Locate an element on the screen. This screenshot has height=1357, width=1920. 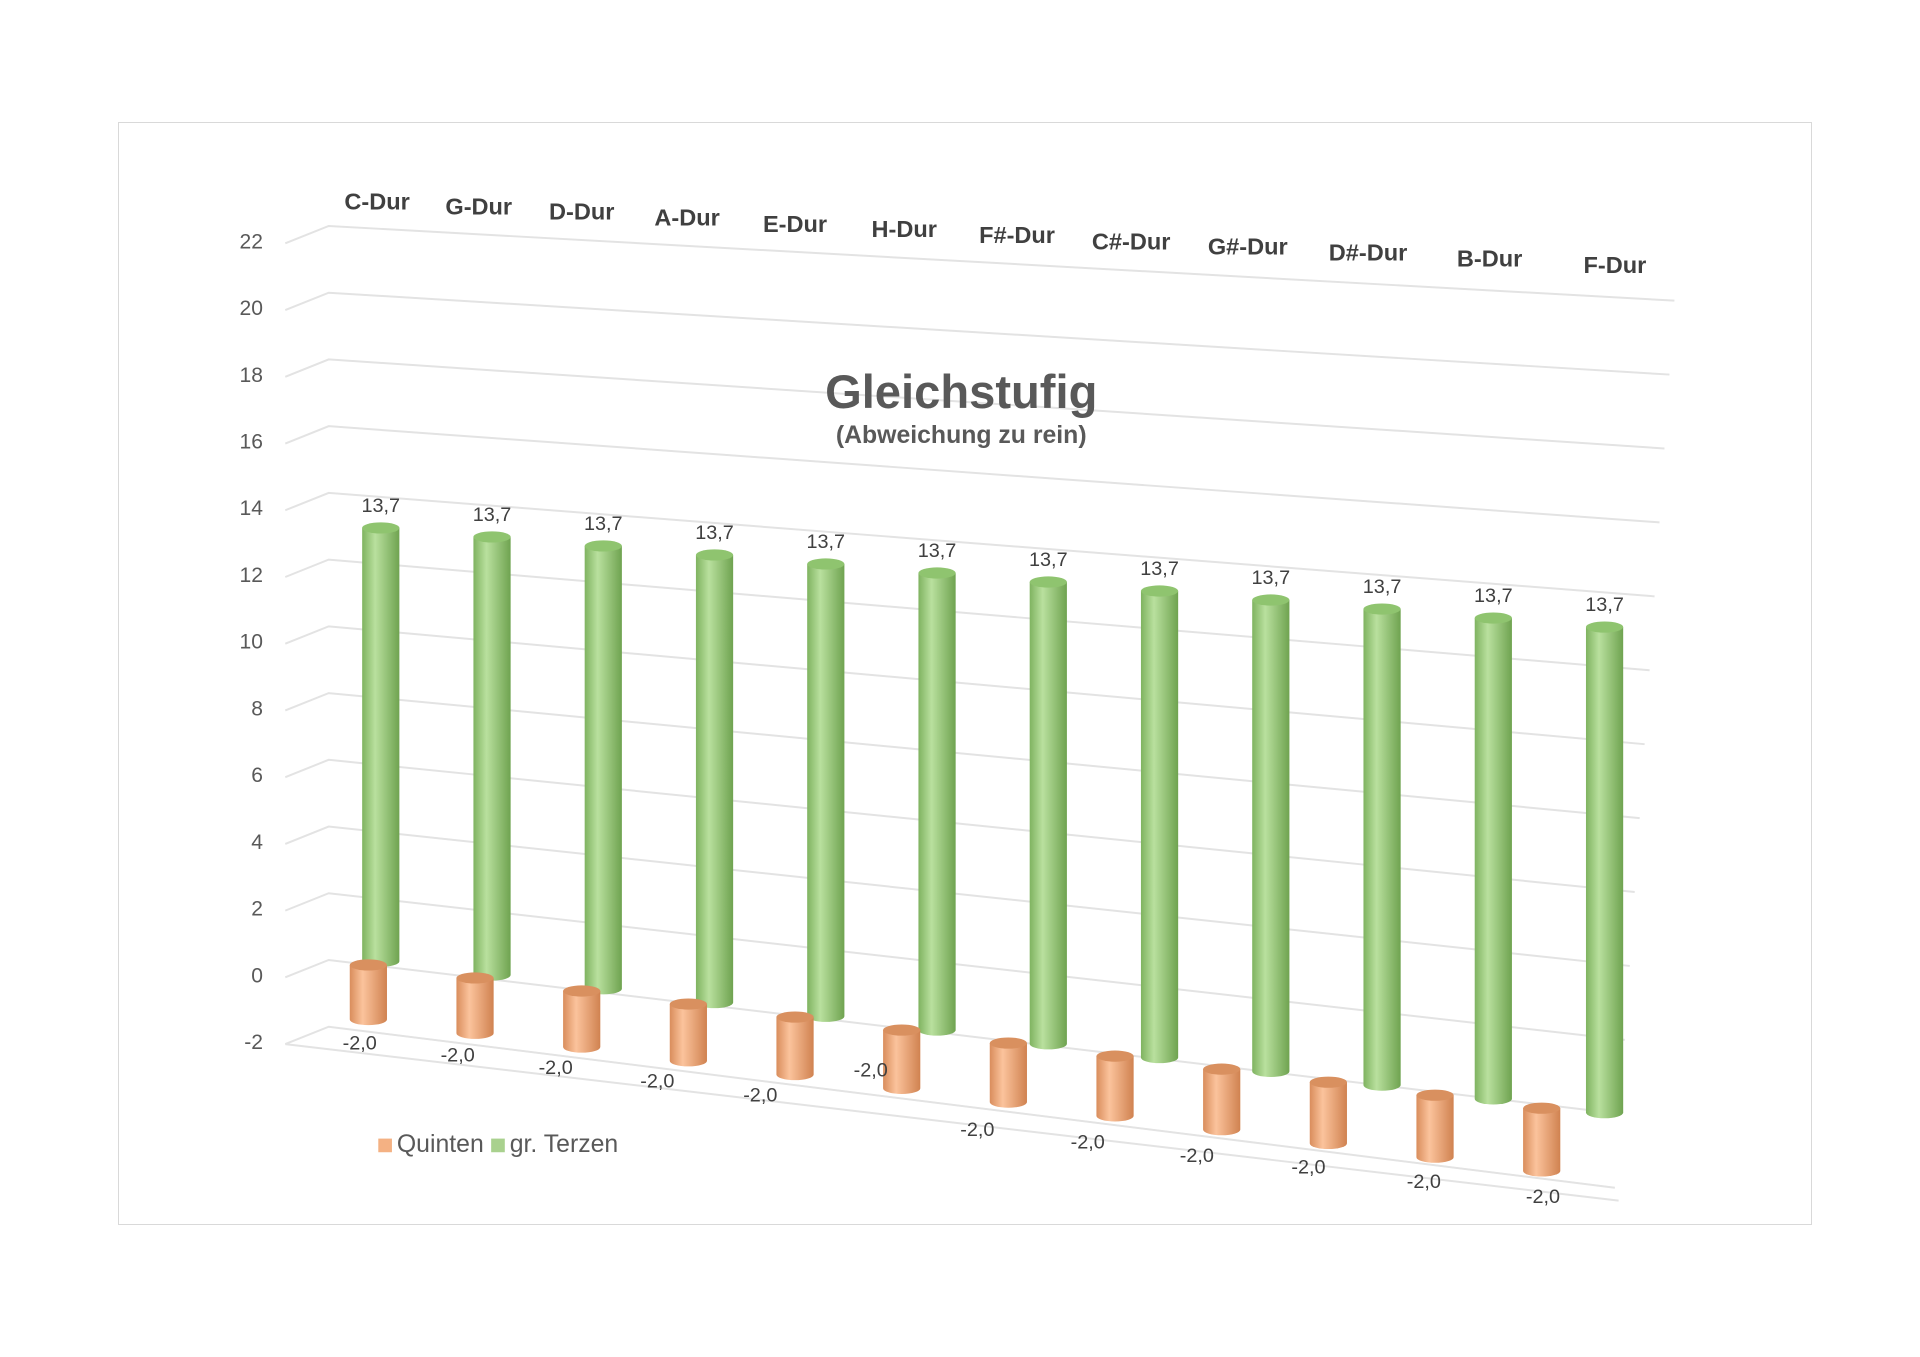
category-label: C-Dur is located at coordinates (376, 202).